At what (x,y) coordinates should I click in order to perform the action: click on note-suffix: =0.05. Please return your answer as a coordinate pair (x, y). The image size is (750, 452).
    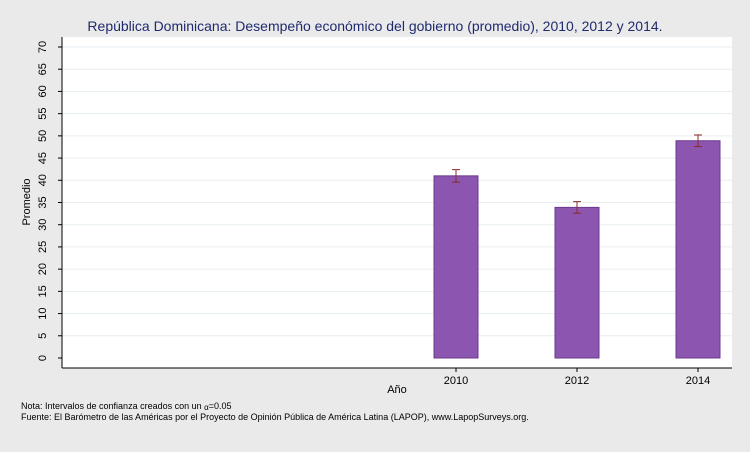
    Looking at the image, I should click on (220, 406).